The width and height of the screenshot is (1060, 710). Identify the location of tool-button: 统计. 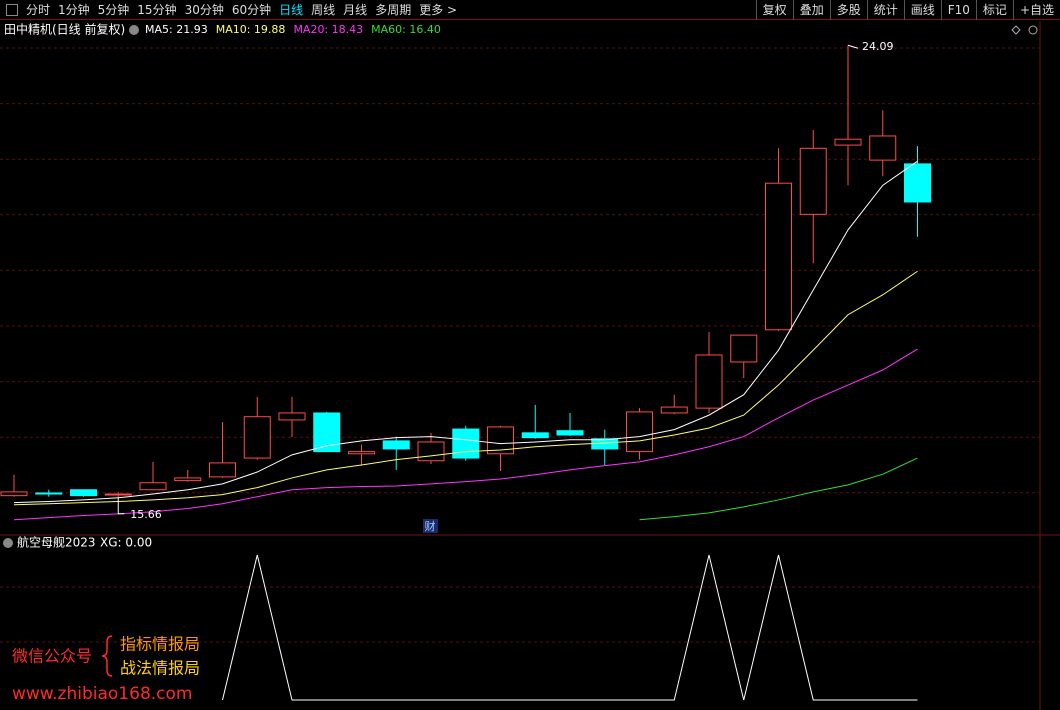
(885, 10).